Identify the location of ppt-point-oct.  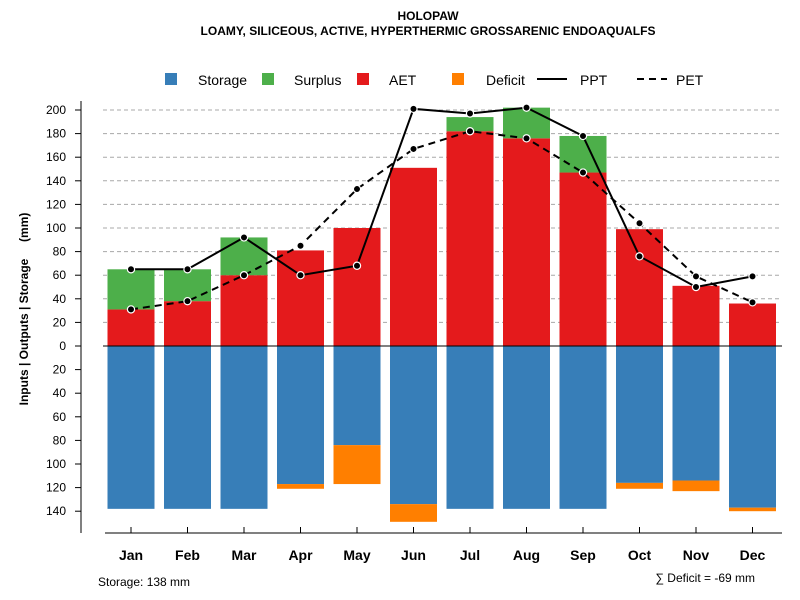
(639, 256).